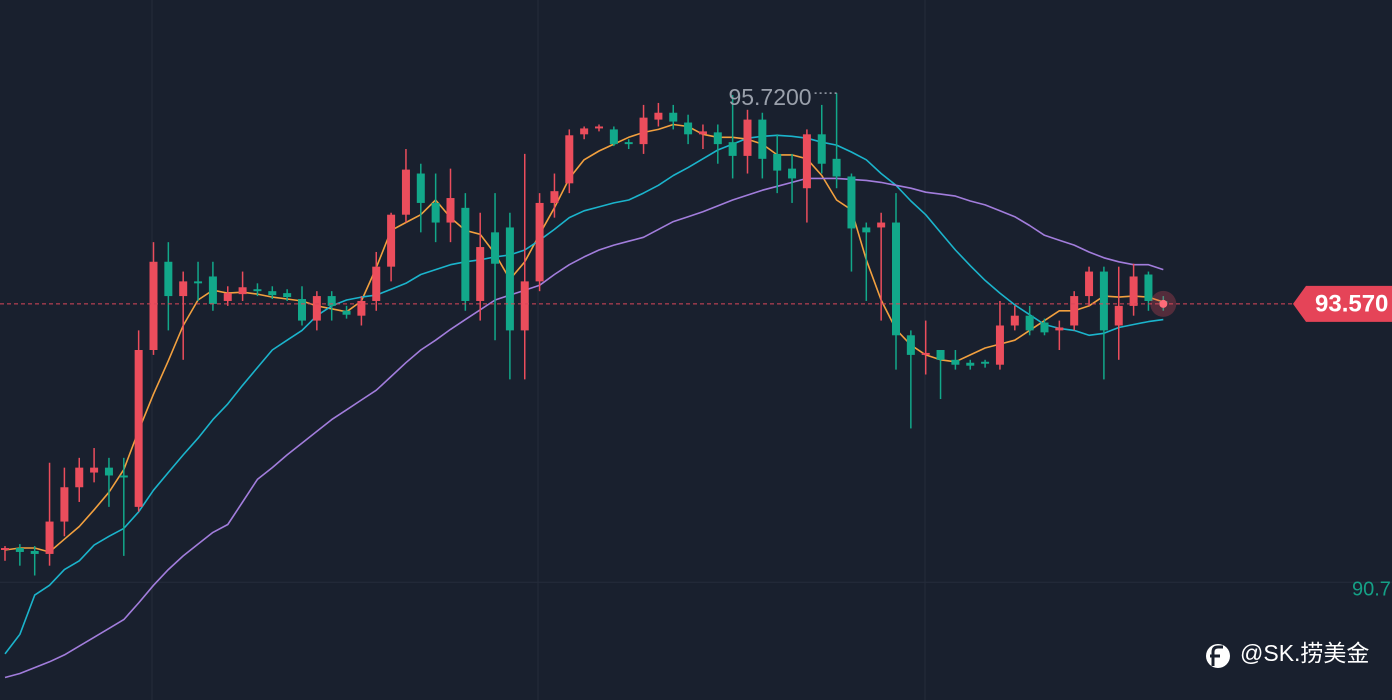 This screenshot has width=1392, height=700. Describe the element at coordinates (696, 590) in the screenshot. I see `grid-layer: 90.7` at that location.